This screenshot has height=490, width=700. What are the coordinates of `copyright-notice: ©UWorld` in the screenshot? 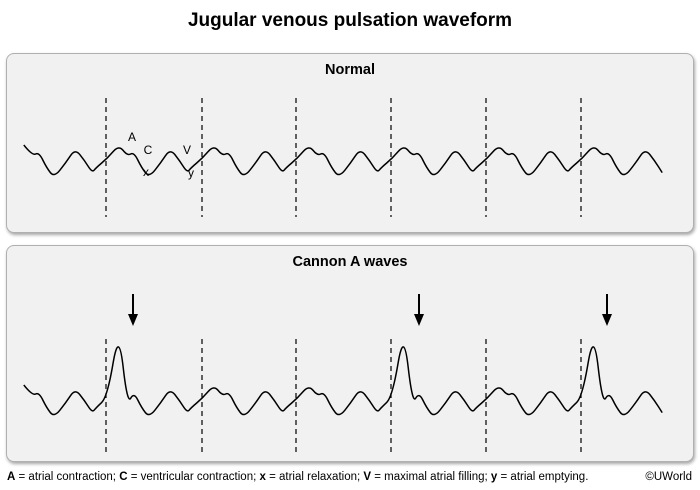 It's located at (668, 477).